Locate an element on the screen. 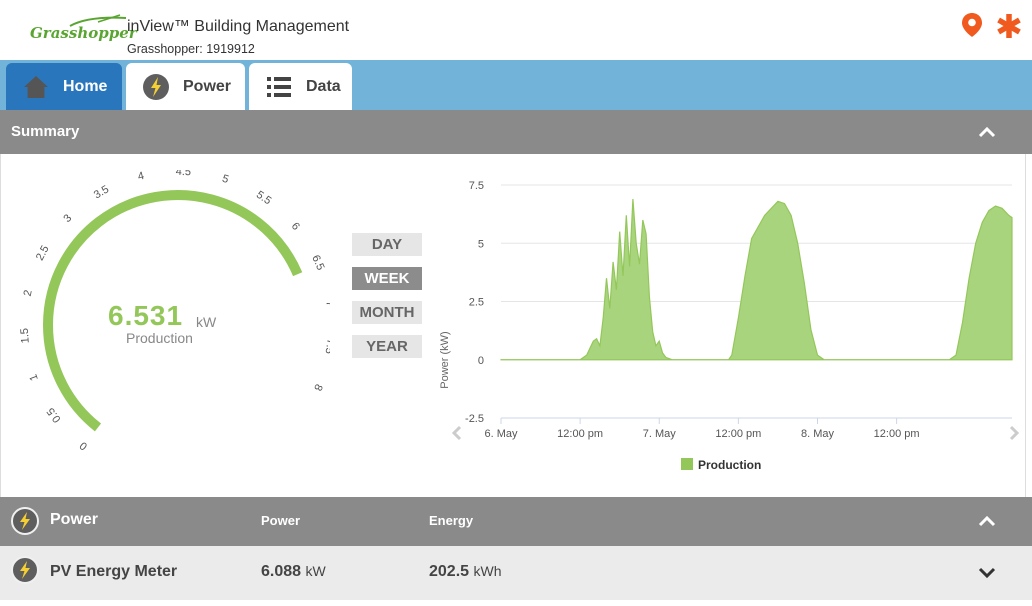 This screenshot has height=606, width=1032. grasshopper-antenna-icon is located at coordinates (98, 20).